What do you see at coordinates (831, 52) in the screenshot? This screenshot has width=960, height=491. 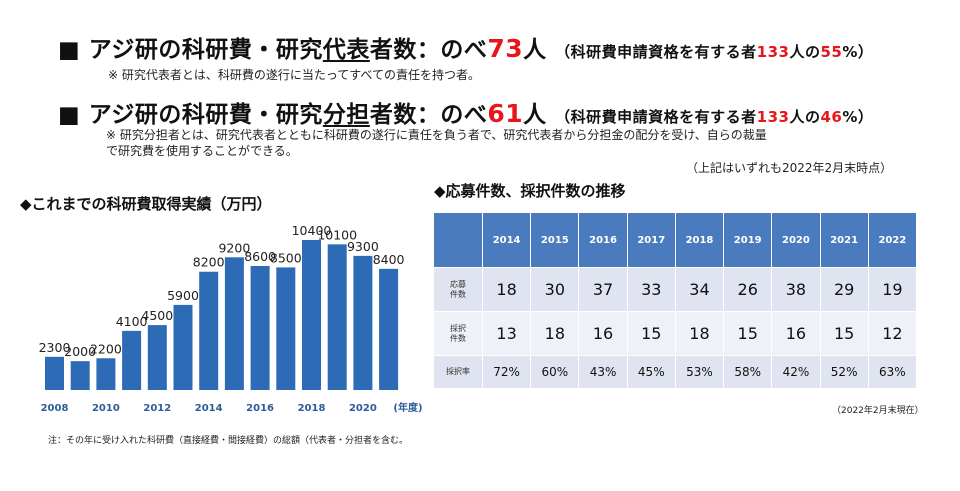 I see `eligible-percent: 55` at bounding box center [831, 52].